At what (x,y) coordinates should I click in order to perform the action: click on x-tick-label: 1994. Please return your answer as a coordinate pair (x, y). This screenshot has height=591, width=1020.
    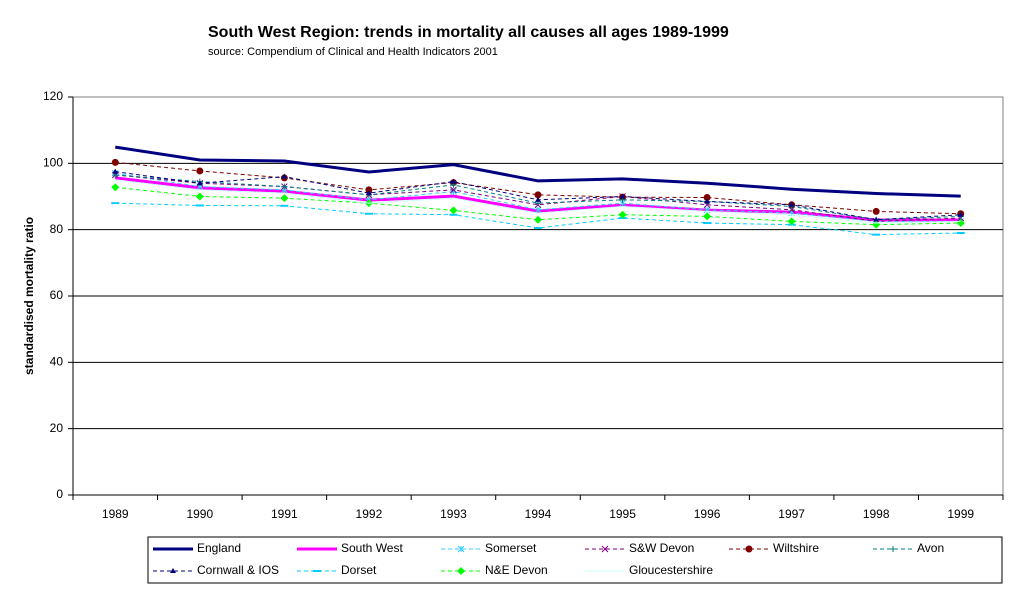
    Looking at the image, I should click on (538, 514).